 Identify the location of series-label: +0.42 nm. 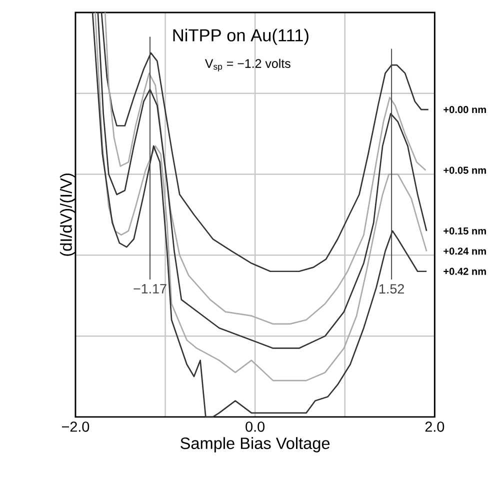
(465, 271).